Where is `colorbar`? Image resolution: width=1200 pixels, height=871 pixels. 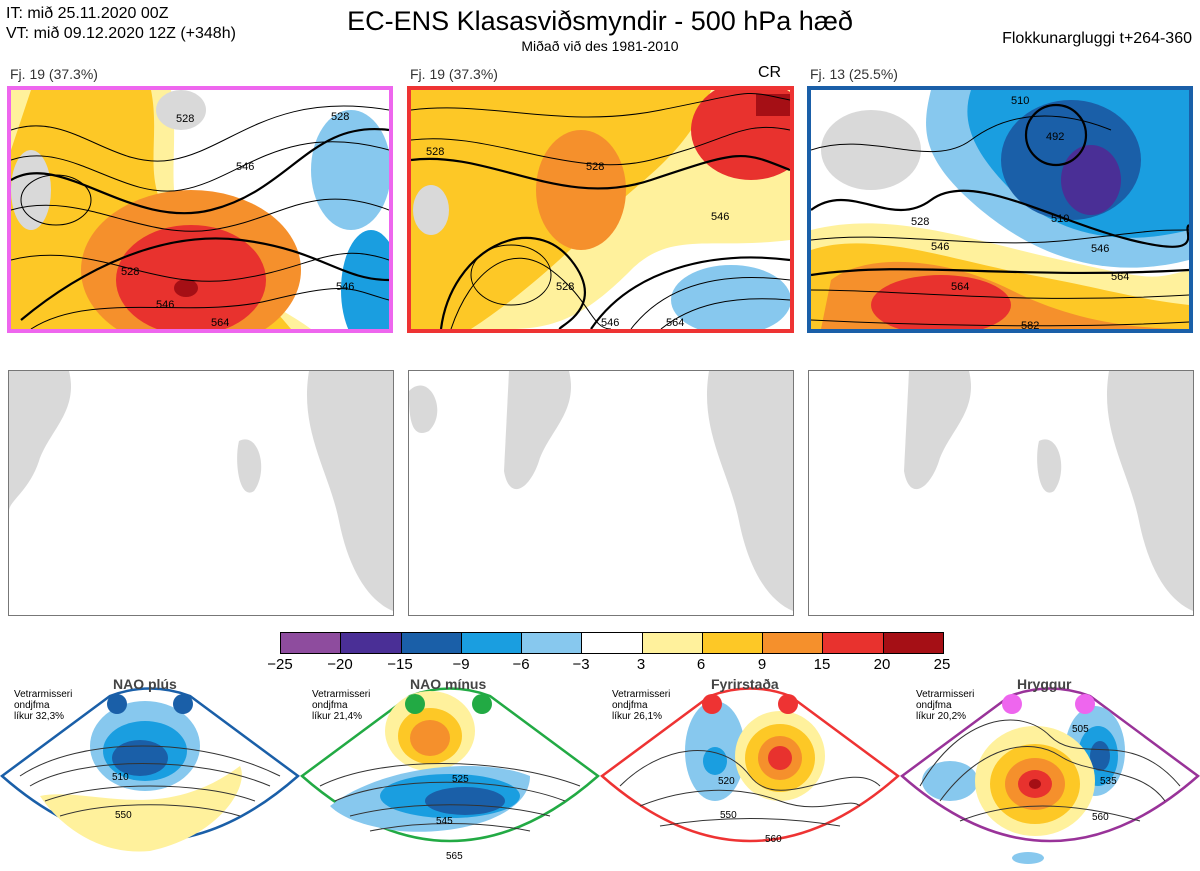 colorbar is located at coordinates (612, 643).